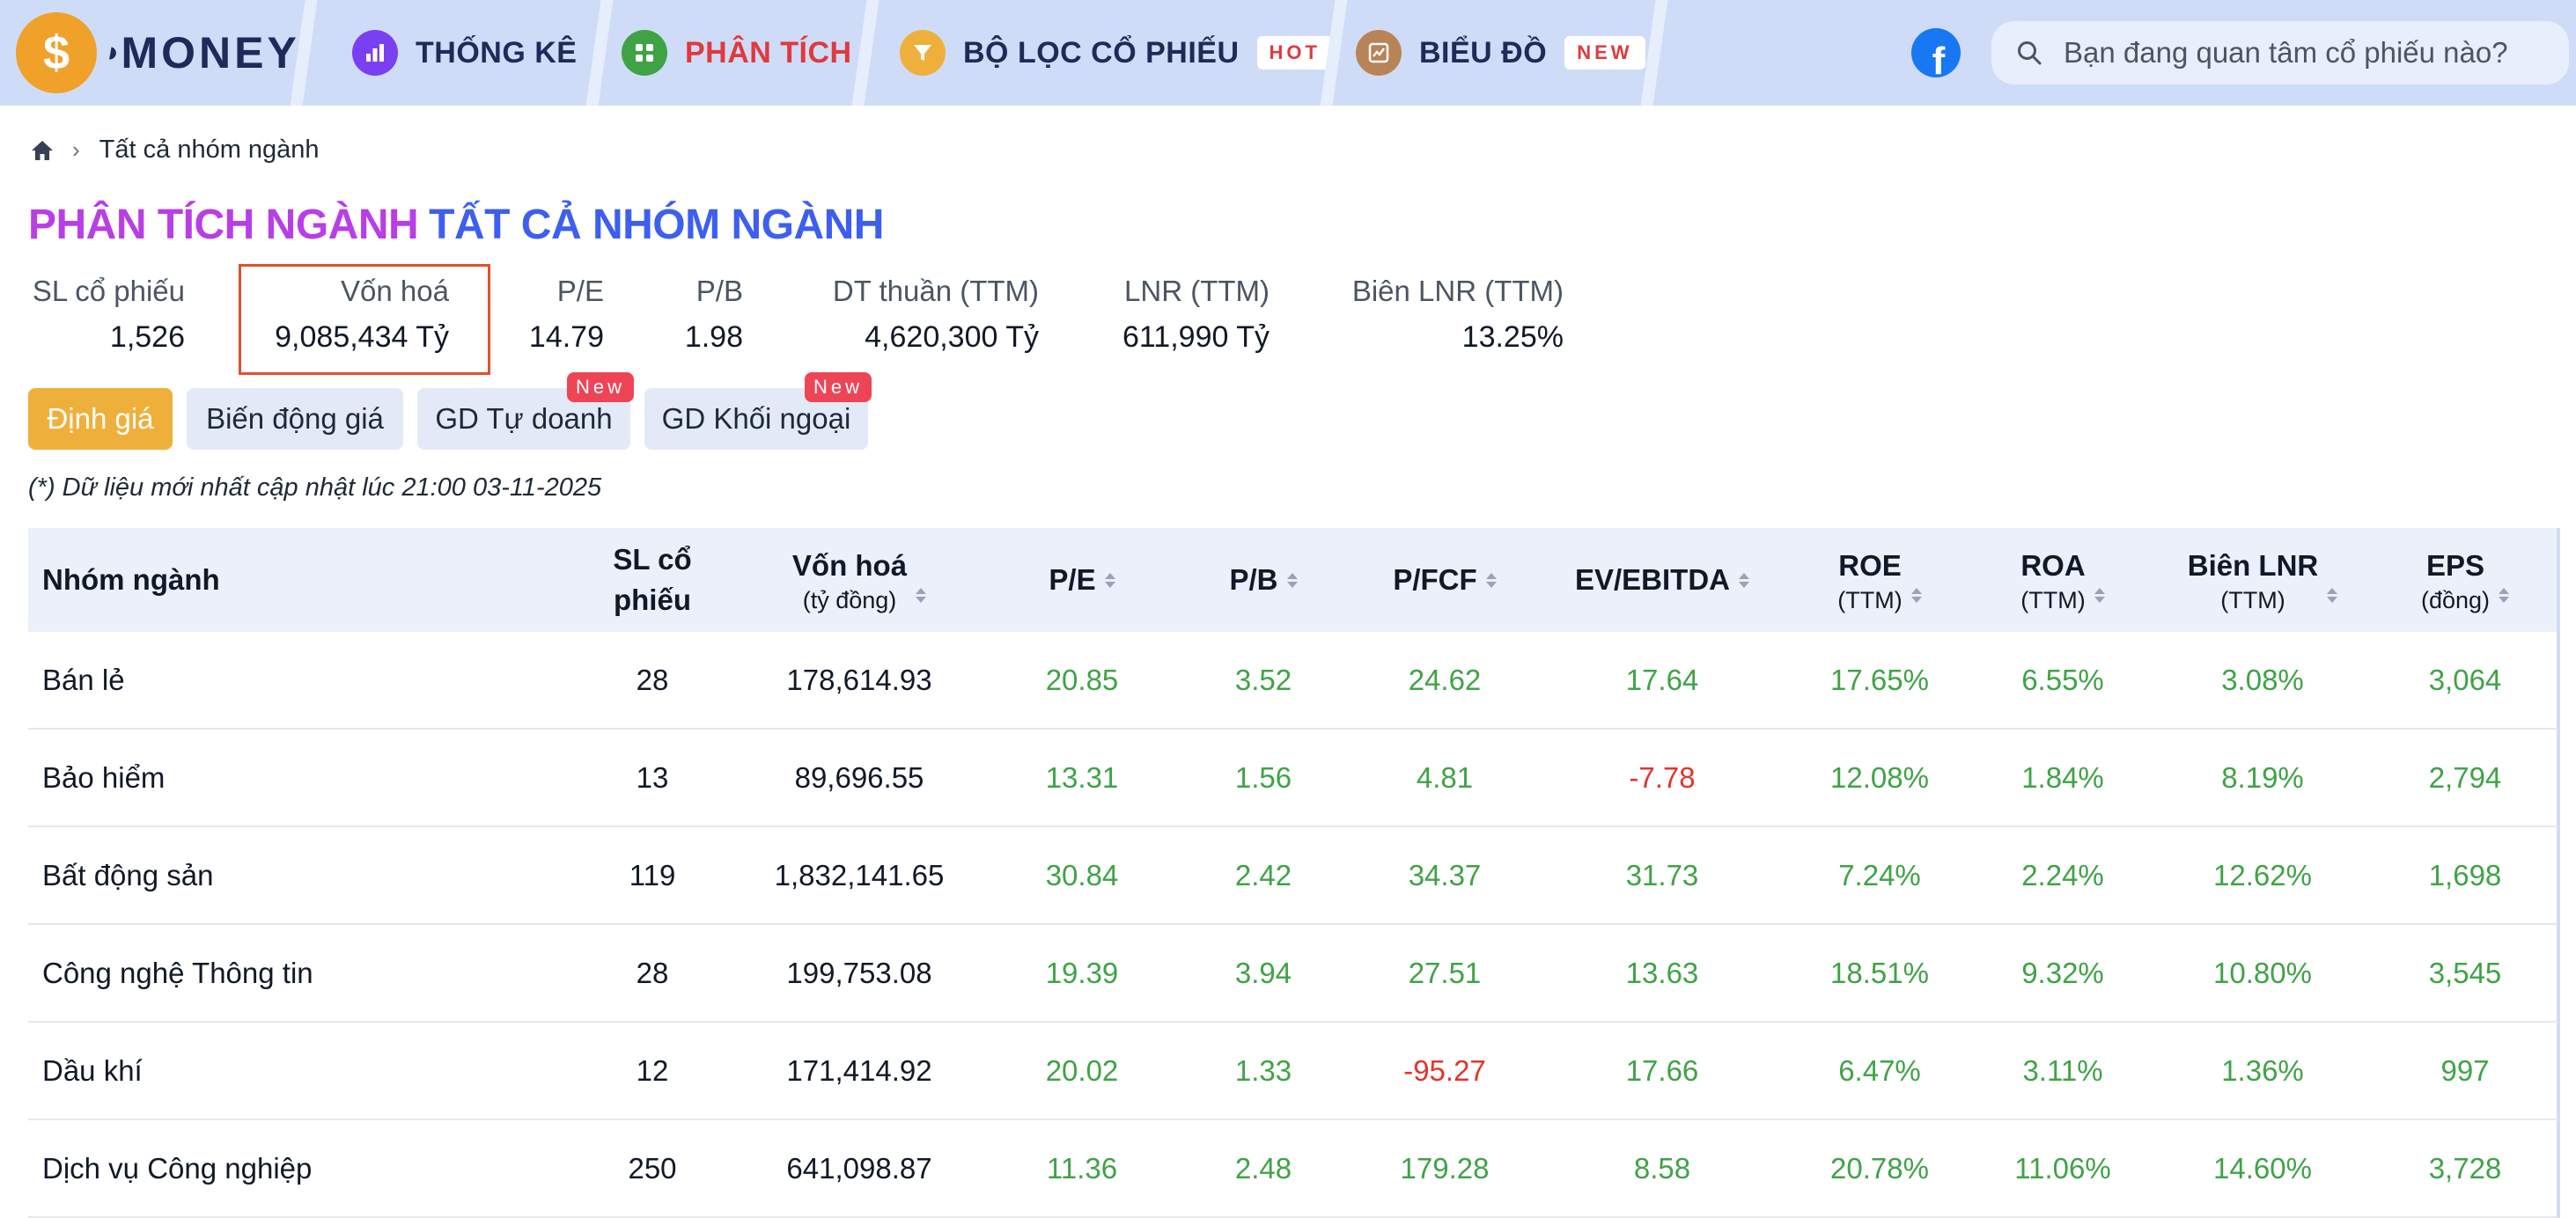 This screenshot has width=2576, height=1218. What do you see at coordinates (100, 419) in the screenshot?
I see `tab-dinh-gia: Định giá` at bounding box center [100, 419].